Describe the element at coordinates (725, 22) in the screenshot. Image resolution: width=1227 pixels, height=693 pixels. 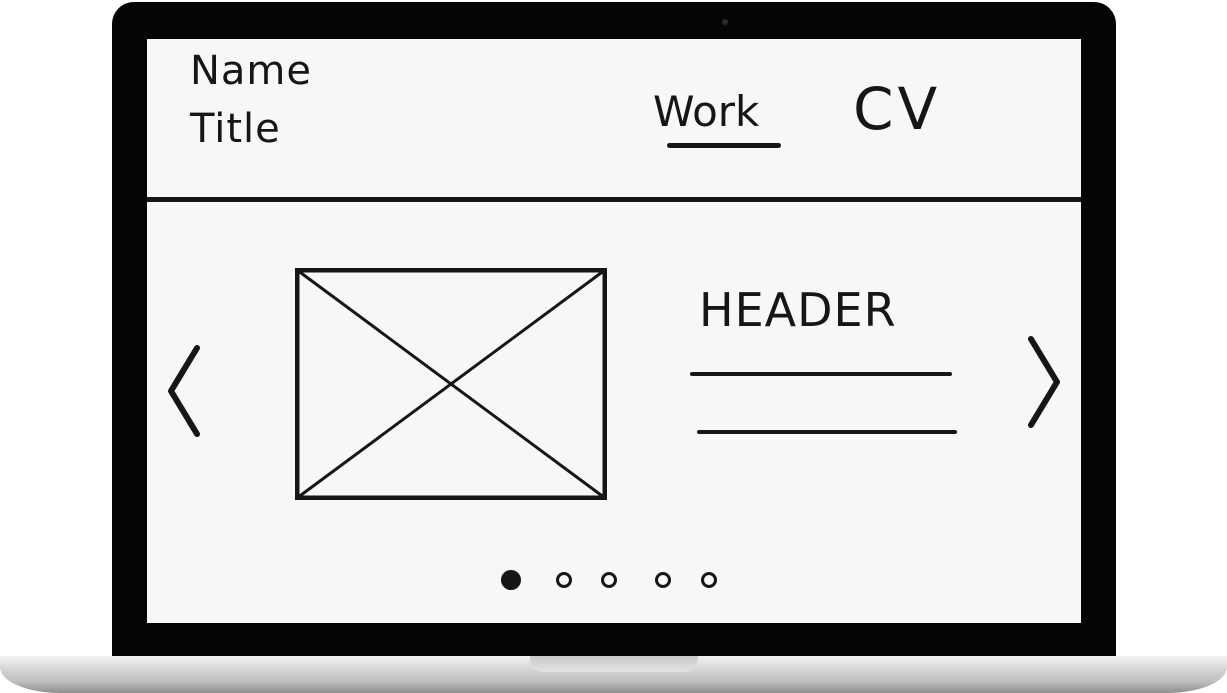
I see `camera-icon` at that location.